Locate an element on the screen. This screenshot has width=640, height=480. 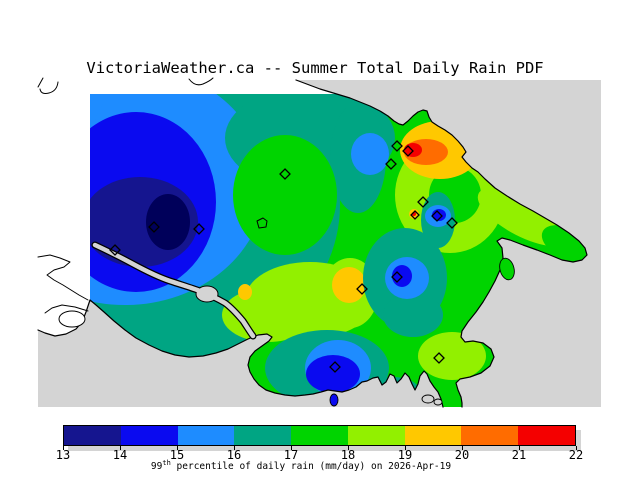
coastline-south is located at coordinates (240, 353).